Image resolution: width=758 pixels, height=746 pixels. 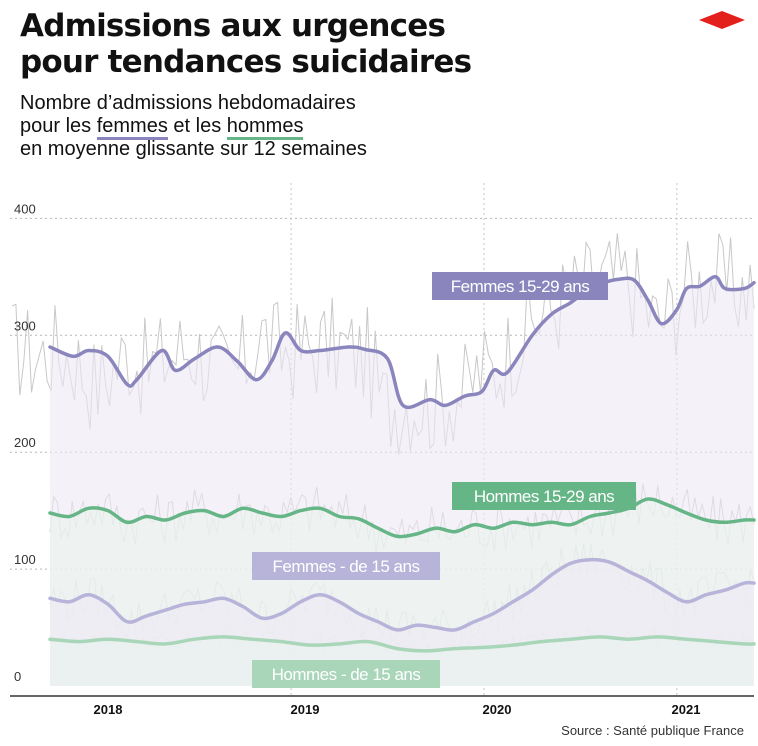 I want to click on subtitle-line-2-start: pour les, so click(x=58, y=126).